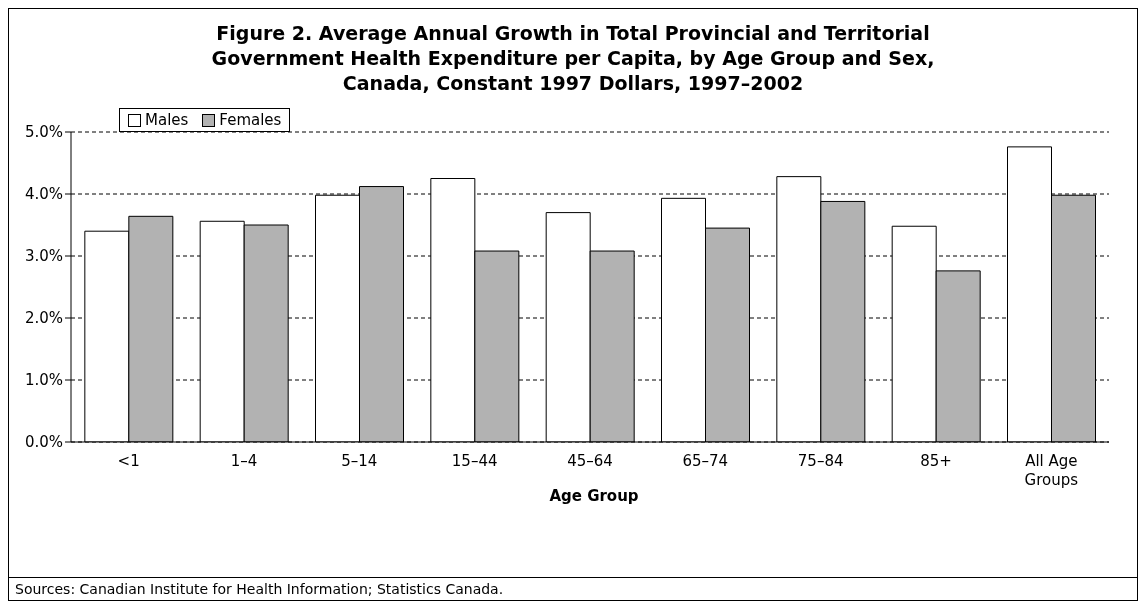 This screenshot has width=1148, height=611. Describe the element at coordinates (43, 318) in the screenshot. I see `y-tick-label: 2.0%` at that location.